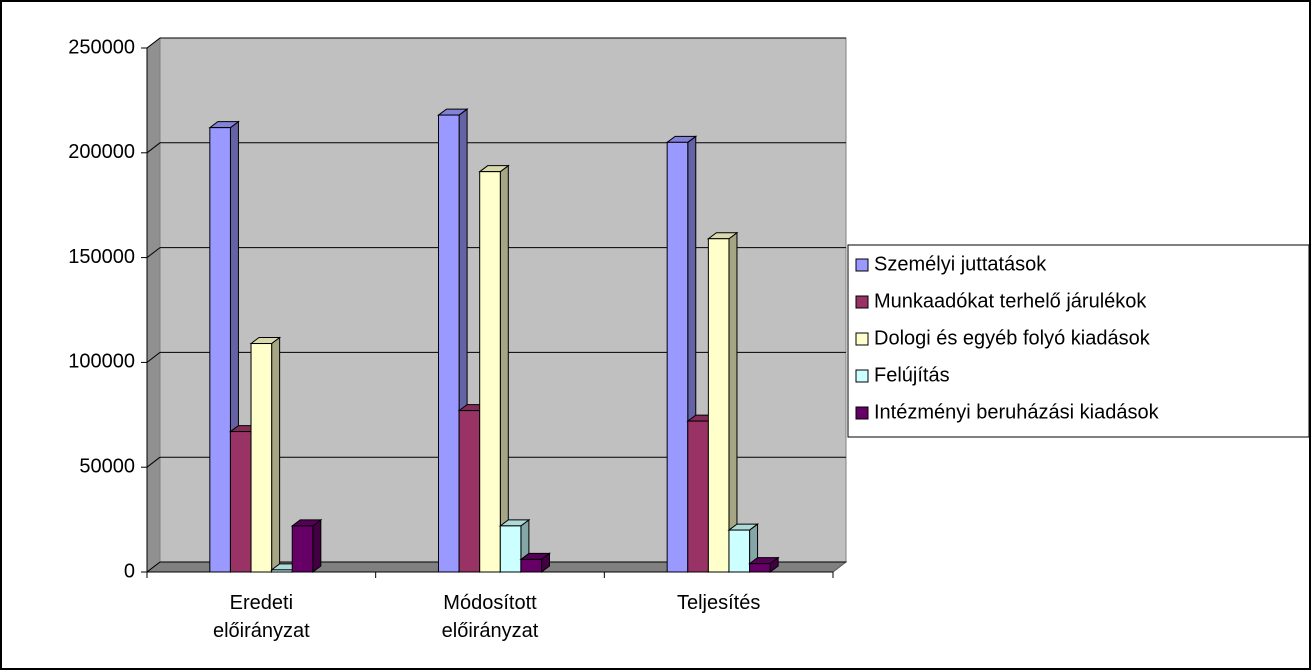  What do you see at coordinates (107, 466) in the screenshot?
I see `y-tick-label: 50000` at bounding box center [107, 466].